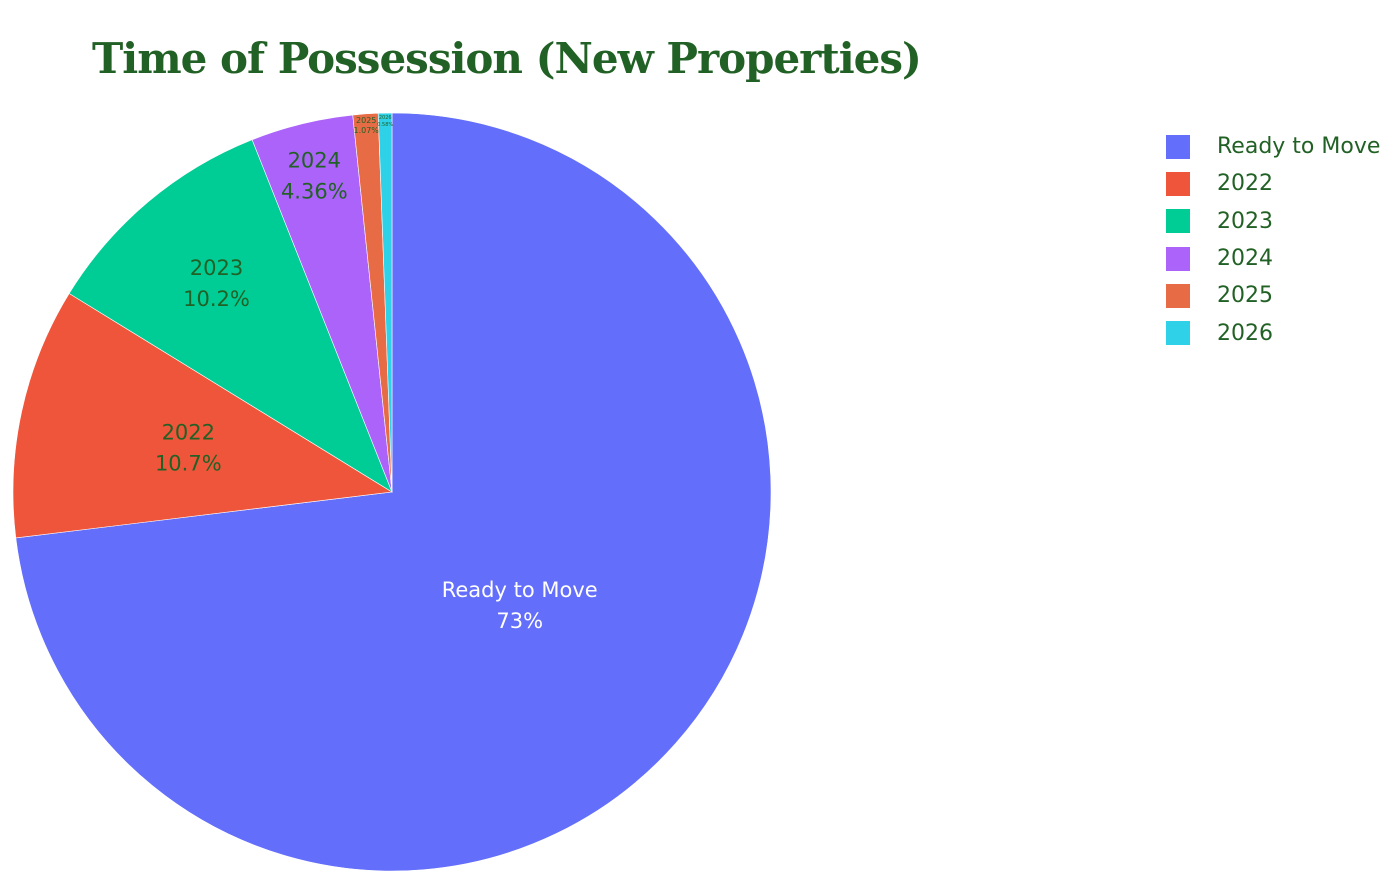 The height and width of the screenshot is (889, 1400). I want to click on slice-label-percent: 10.2%, so click(216, 299).